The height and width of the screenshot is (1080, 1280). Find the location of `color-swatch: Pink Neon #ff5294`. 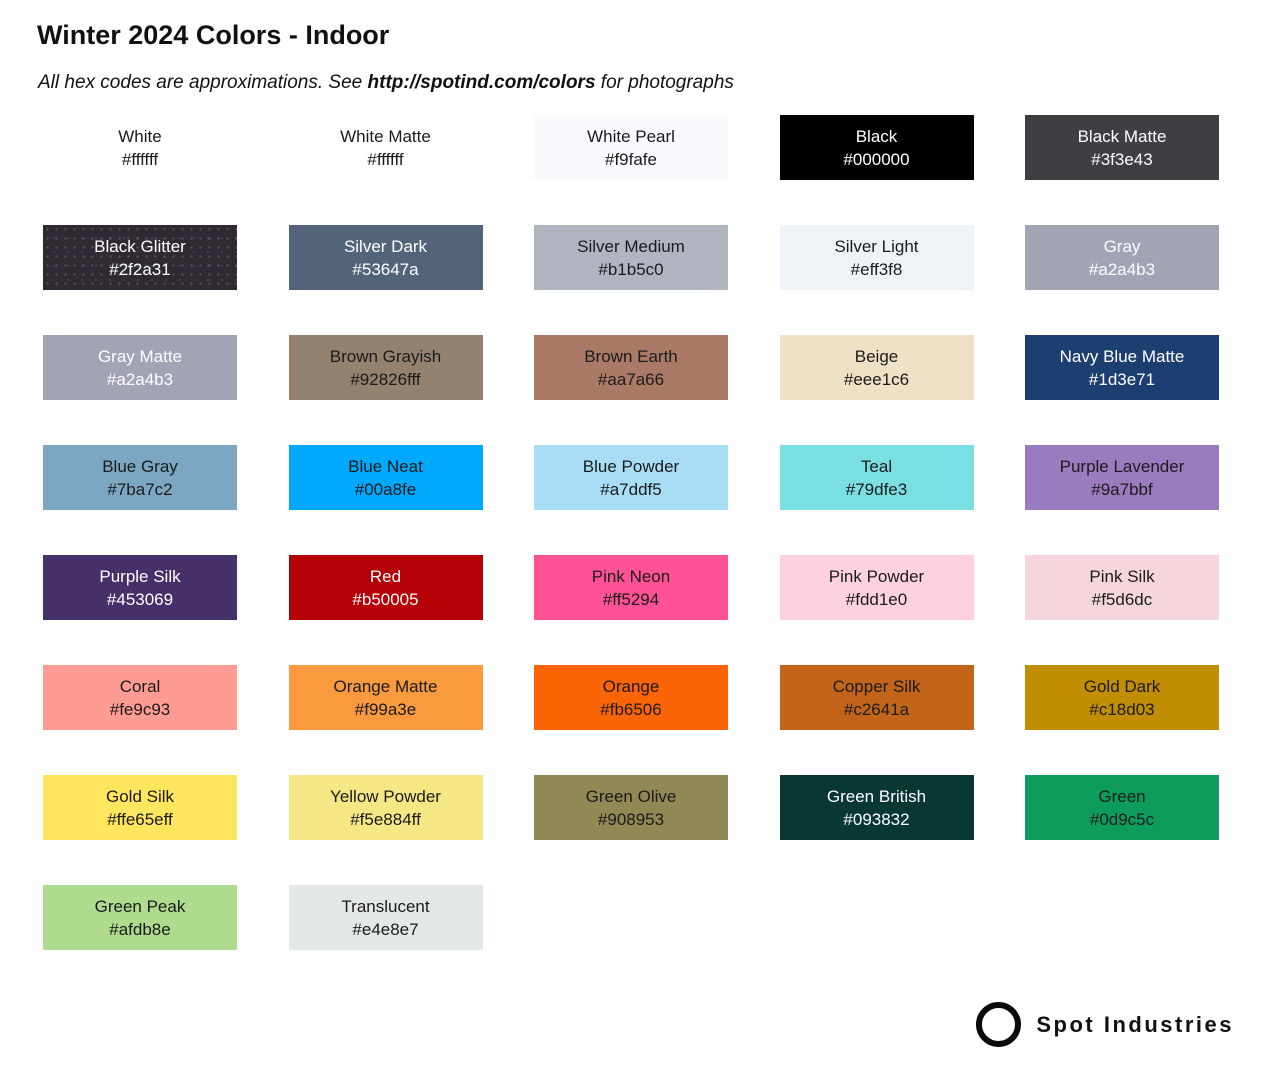

color-swatch: Pink Neon #ff5294 is located at coordinates (631, 587).